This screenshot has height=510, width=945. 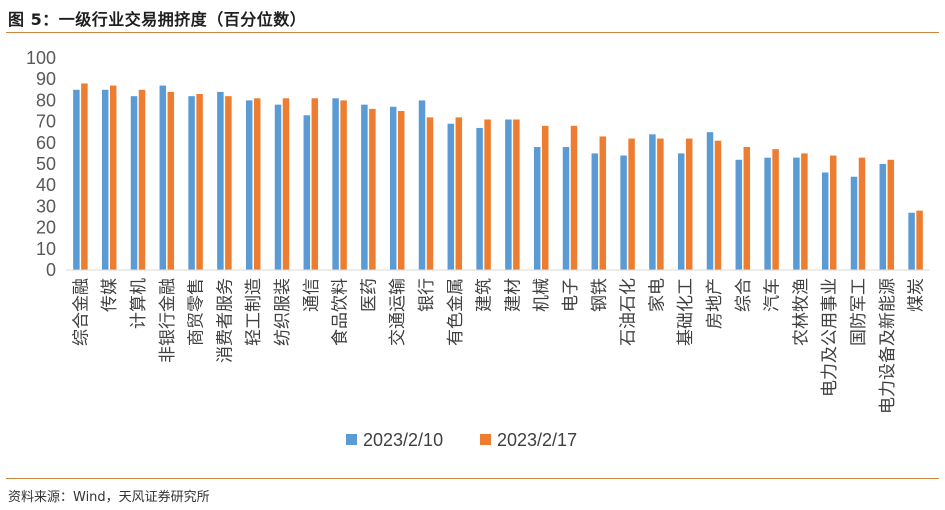 What do you see at coordinates (110, 295) in the screenshot?
I see `category-label: 传媒` at bounding box center [110, 295].